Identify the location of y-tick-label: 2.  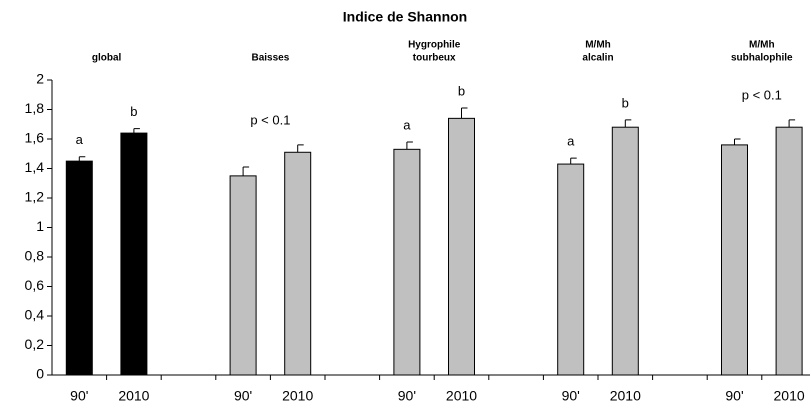
(40, 79).